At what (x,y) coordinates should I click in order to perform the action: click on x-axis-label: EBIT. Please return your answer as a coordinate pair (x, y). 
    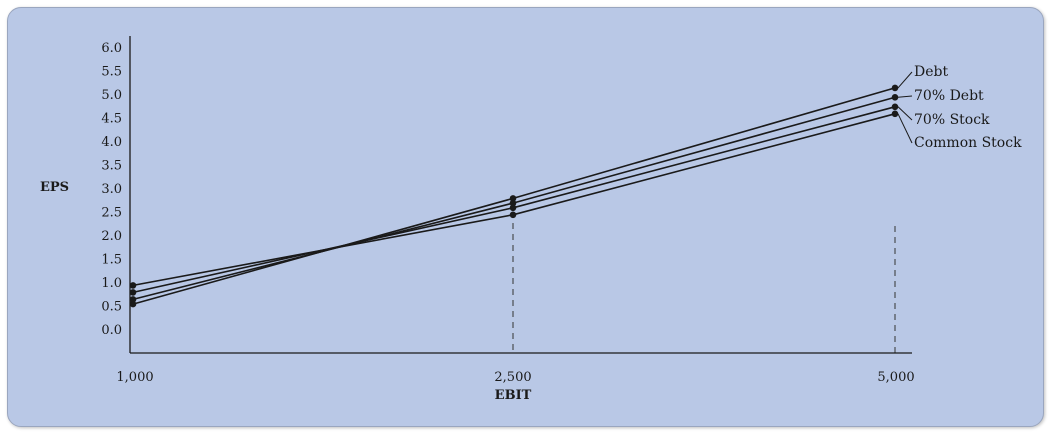
    Looking at the image, I should click on (513, 395).